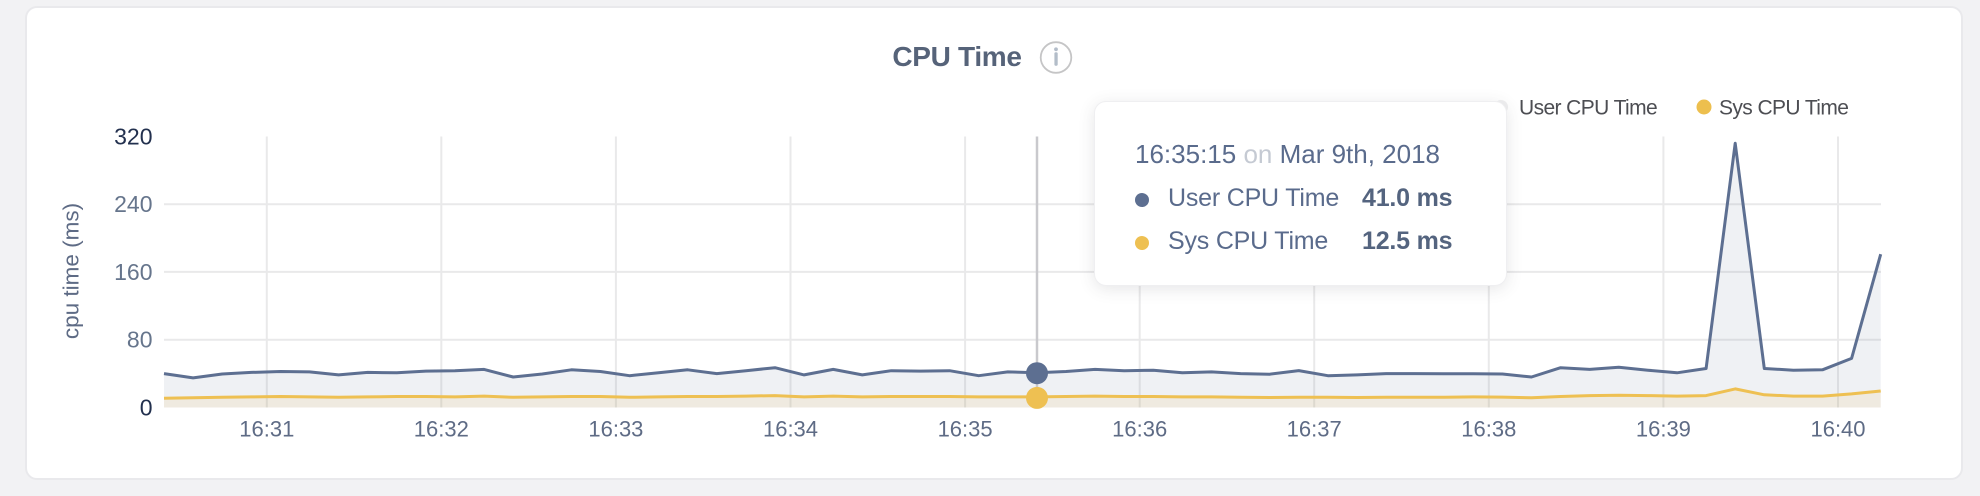  What do you see at coordinates (146, 407) in the screenshot?
I see `svg-text: 0` at bounding box center [146, 407].